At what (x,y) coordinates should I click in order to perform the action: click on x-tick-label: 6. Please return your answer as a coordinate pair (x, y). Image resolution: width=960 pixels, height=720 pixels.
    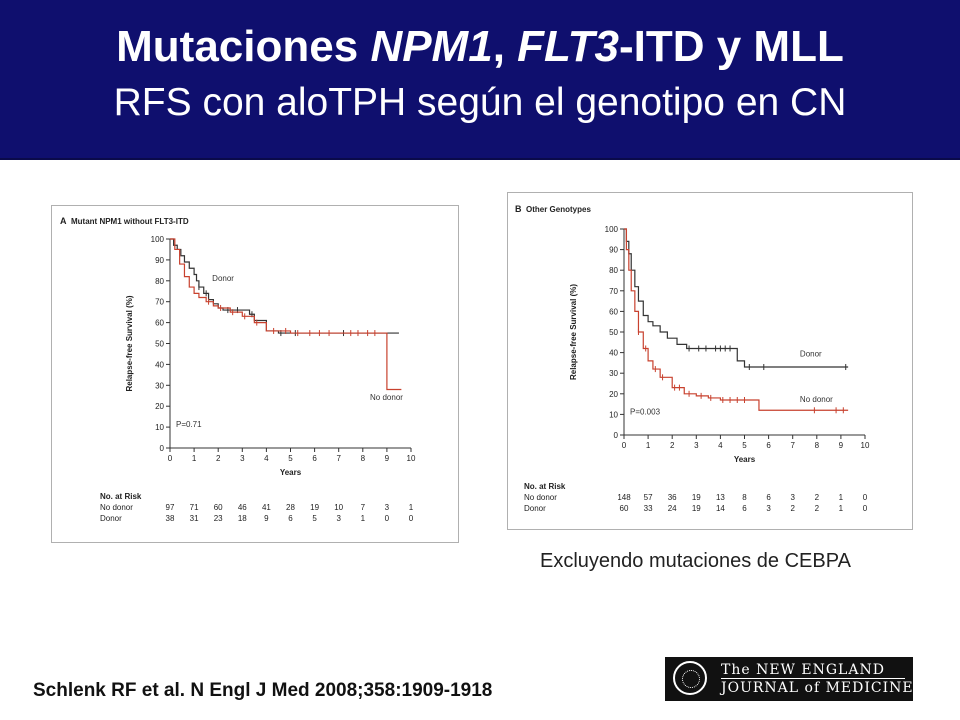
    Looking at the image, I should click on (314, 458).